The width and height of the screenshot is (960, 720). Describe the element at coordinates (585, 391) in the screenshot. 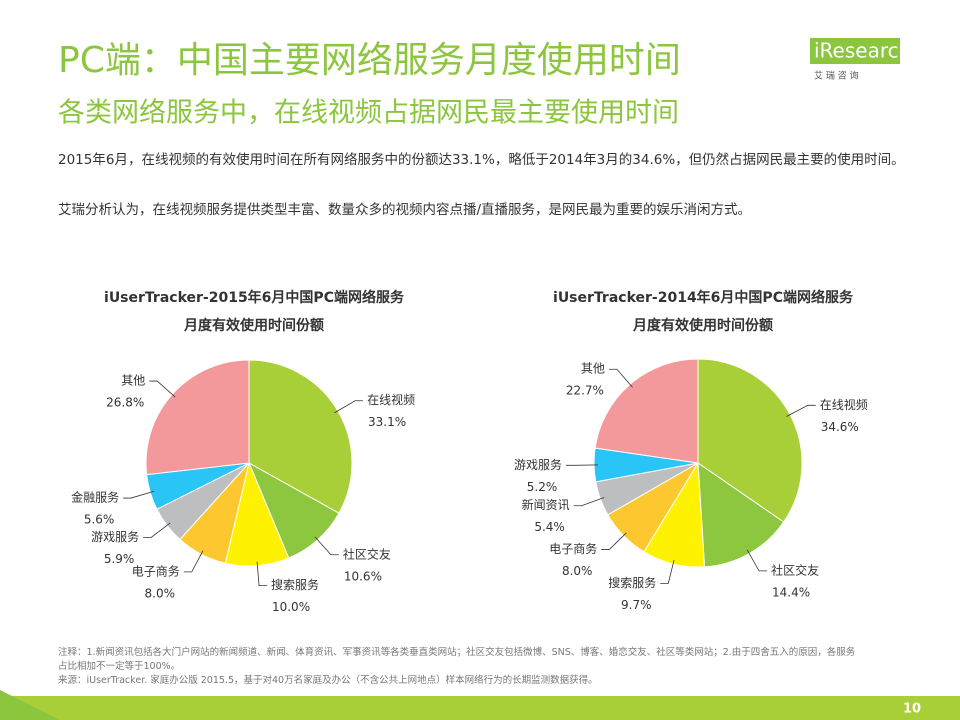

I see `slice-value: 22.7%` at that location.